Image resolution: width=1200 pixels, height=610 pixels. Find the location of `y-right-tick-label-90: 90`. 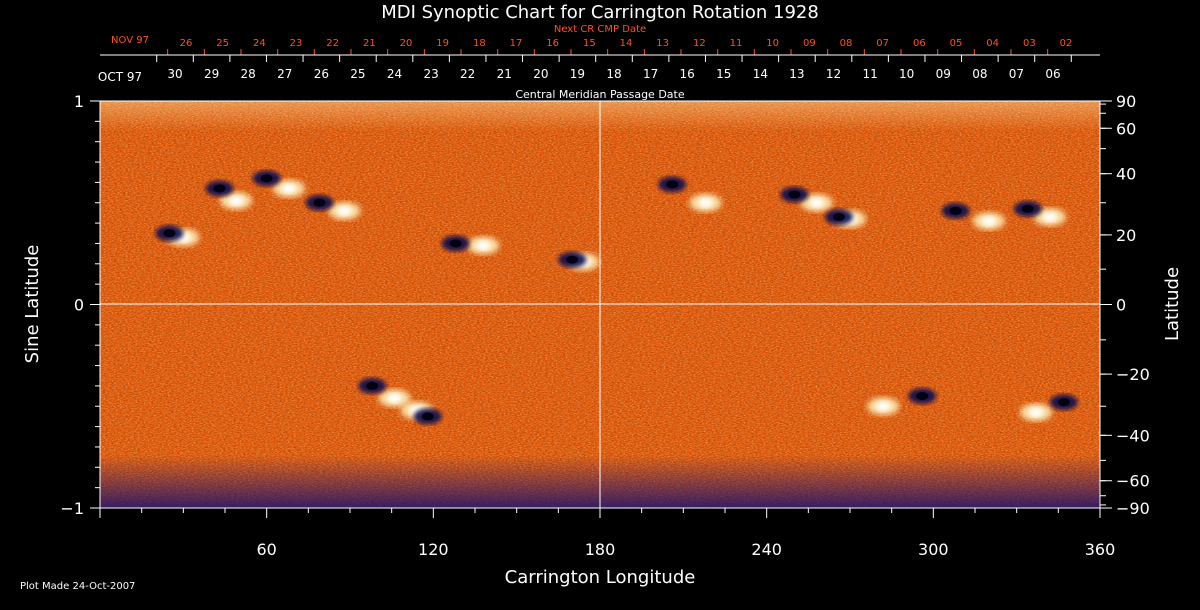

y-right-tick-label-90: 90 is located at coordinates (1126, 101).